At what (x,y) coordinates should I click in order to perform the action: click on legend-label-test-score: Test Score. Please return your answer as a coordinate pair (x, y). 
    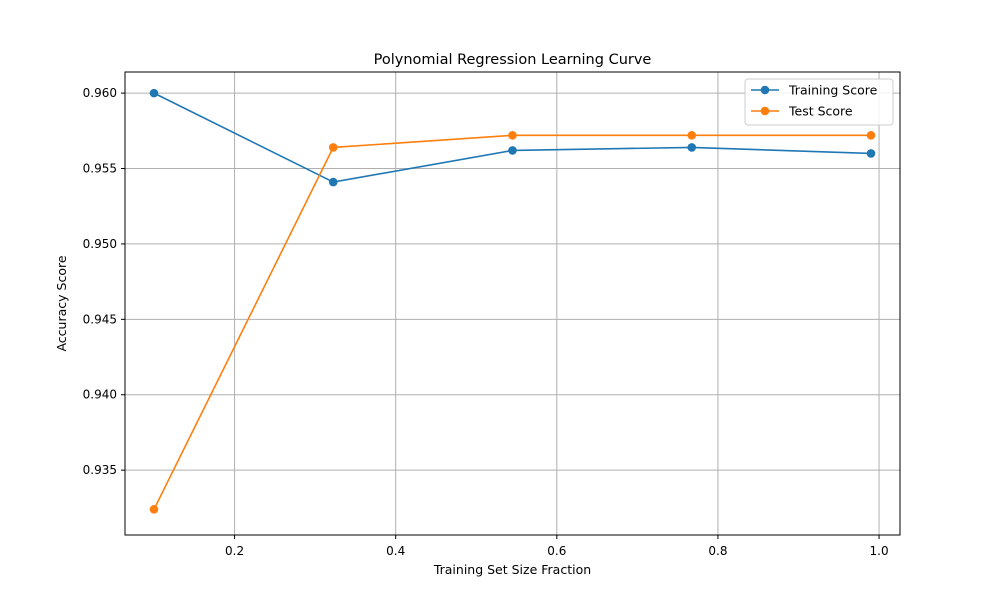
    Looking at the image, I should click on (820, 111).